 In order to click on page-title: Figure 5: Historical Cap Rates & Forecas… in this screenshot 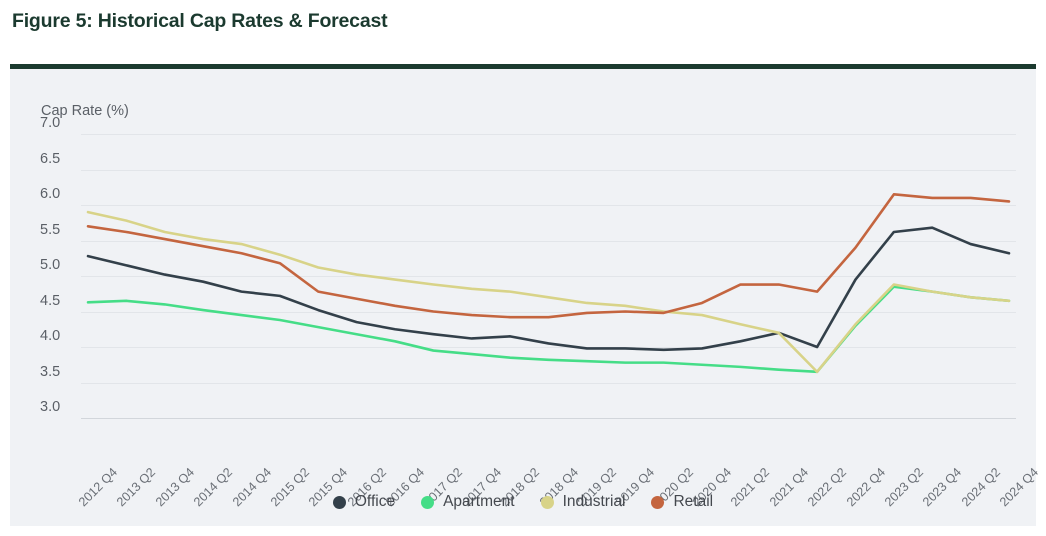, I will do `click(200, 21)`.